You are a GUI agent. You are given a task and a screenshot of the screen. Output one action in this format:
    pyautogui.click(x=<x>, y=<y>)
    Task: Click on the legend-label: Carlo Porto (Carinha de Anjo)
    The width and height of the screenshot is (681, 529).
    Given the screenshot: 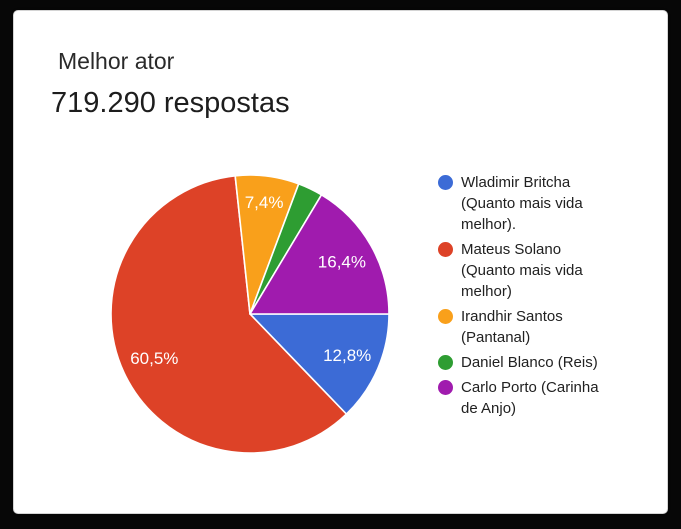 What is the action you would take?
    pyautogui.click(x=530, y=398)
    